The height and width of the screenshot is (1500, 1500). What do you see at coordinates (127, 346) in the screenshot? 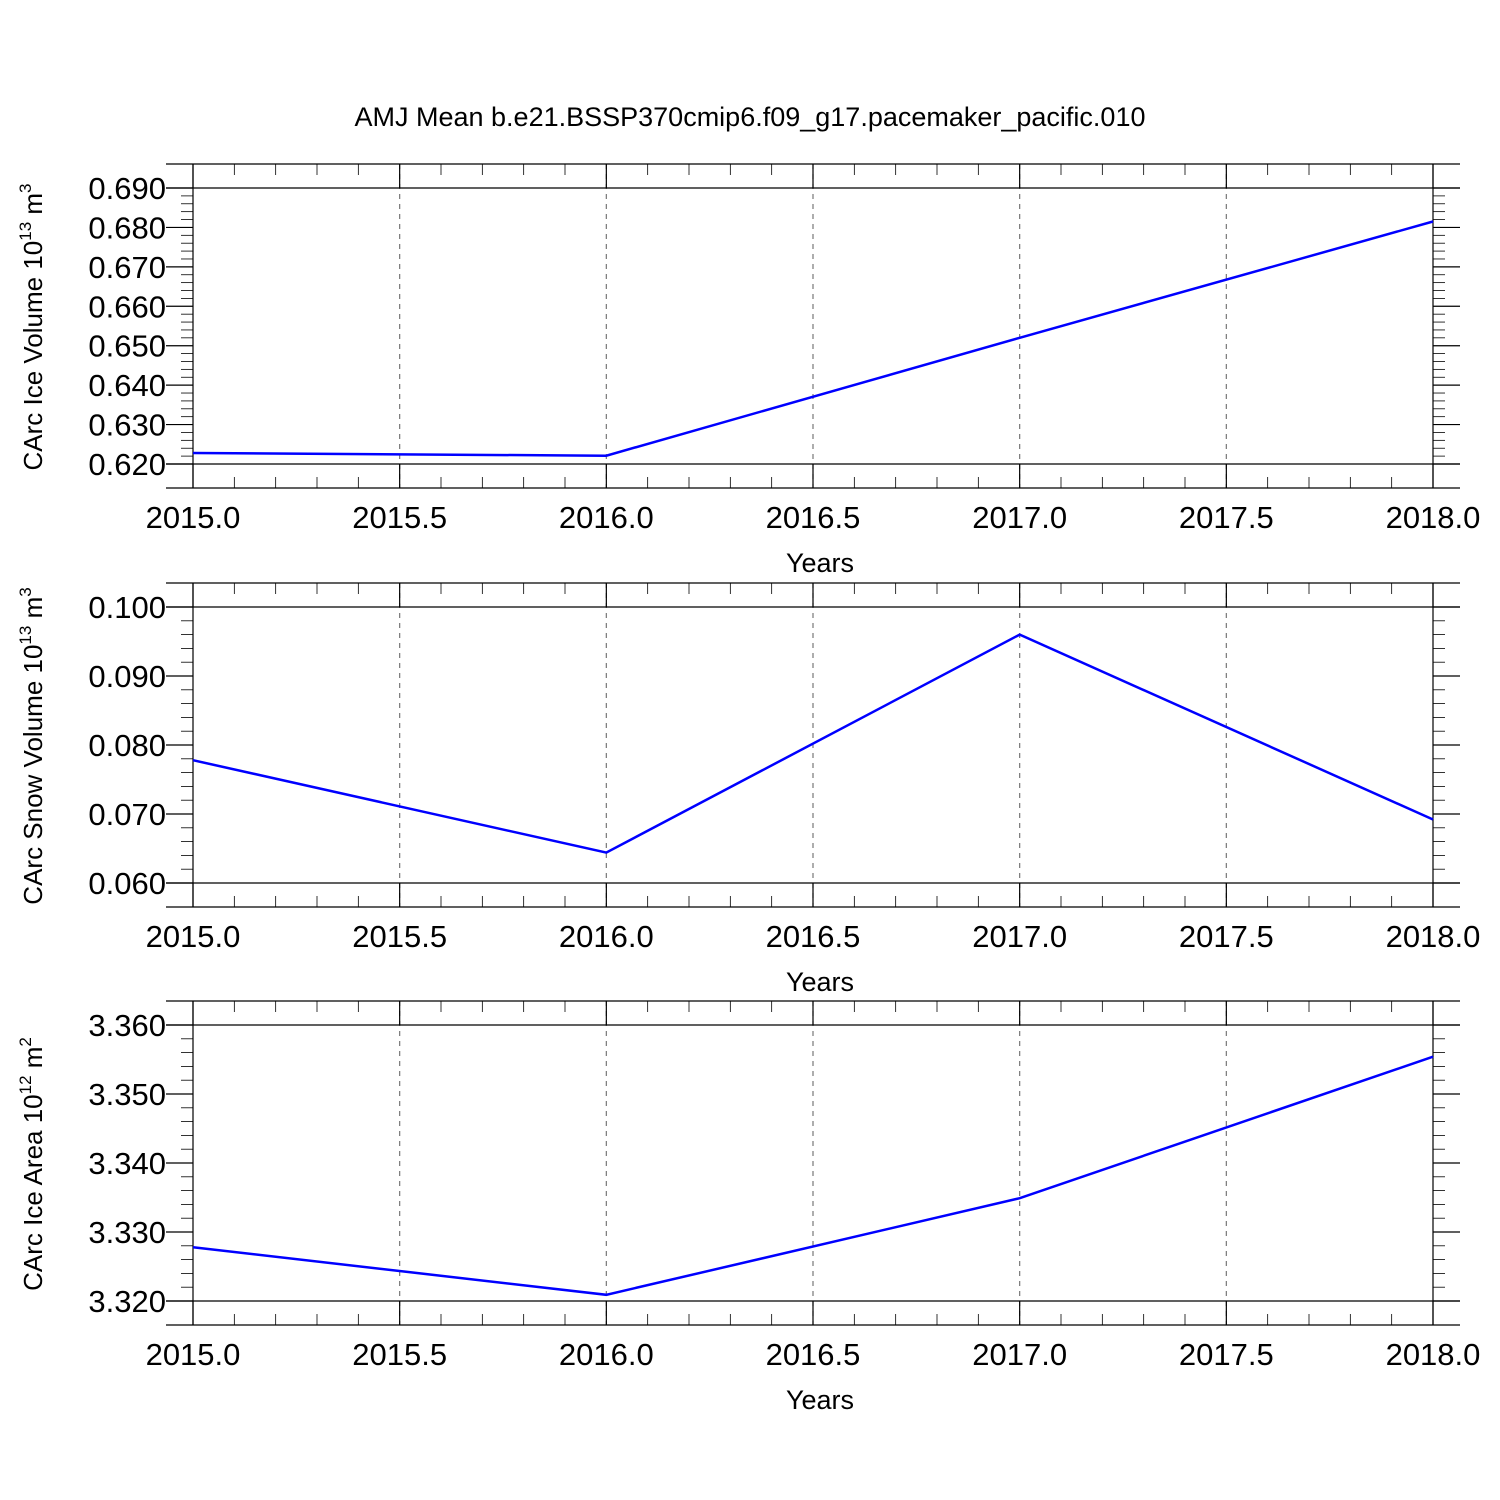
I see `y-tick-label: 0.650` at bounding box center [127, 346].